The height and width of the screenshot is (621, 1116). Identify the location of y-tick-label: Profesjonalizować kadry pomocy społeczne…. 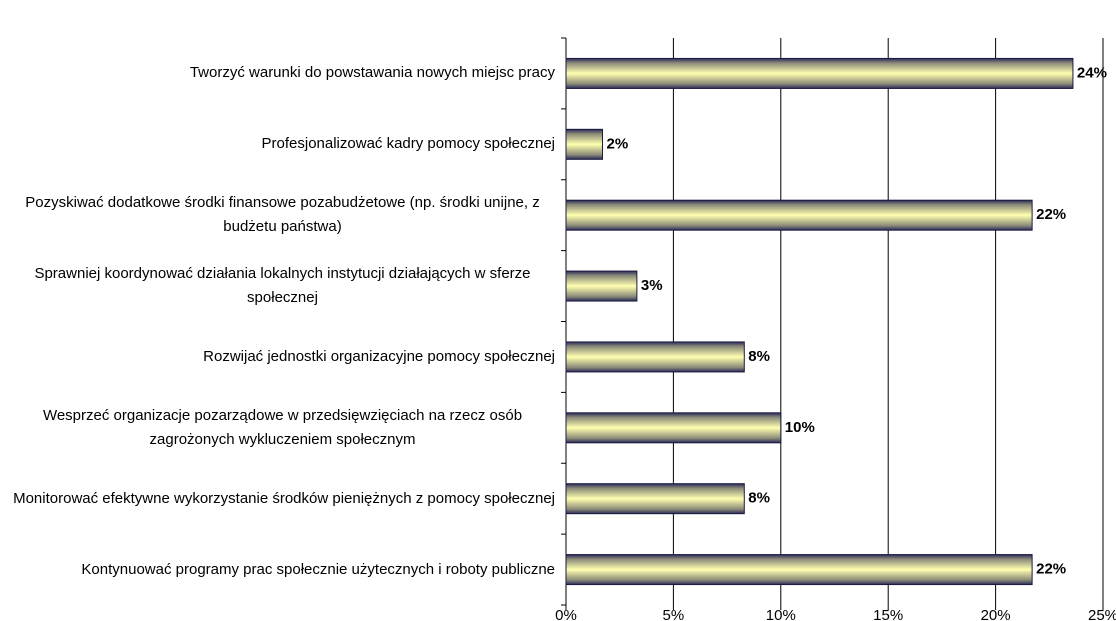
(408, 144).